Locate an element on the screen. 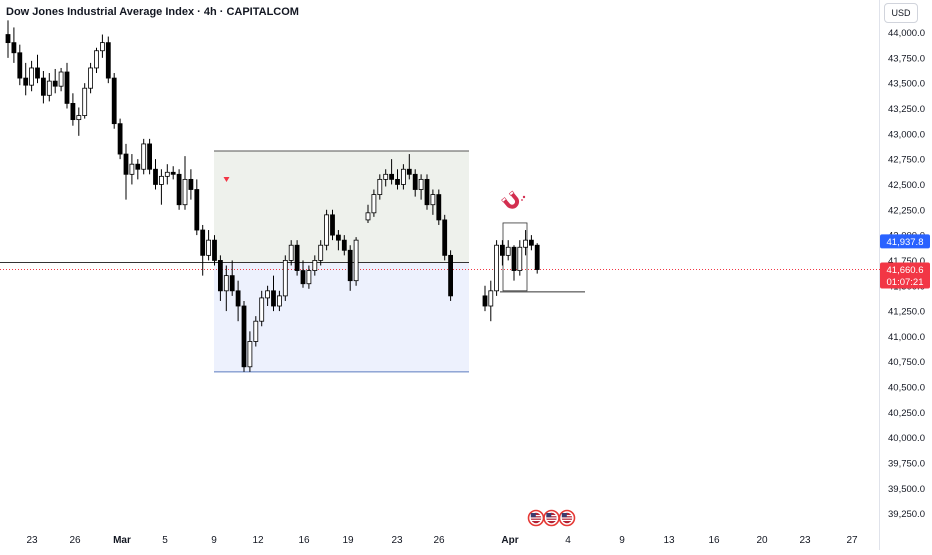 The image size is (932, 555). y-tick-label: 39,250.0 is located at coordinates (906, 514).